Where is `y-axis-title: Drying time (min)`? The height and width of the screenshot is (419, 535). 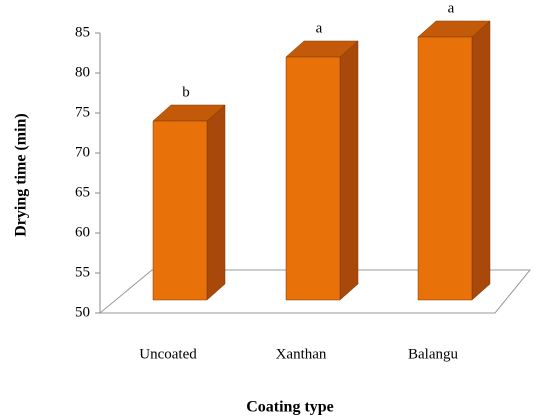
y-axis-title: Drying time (min) is located at coordinates (21, 175).